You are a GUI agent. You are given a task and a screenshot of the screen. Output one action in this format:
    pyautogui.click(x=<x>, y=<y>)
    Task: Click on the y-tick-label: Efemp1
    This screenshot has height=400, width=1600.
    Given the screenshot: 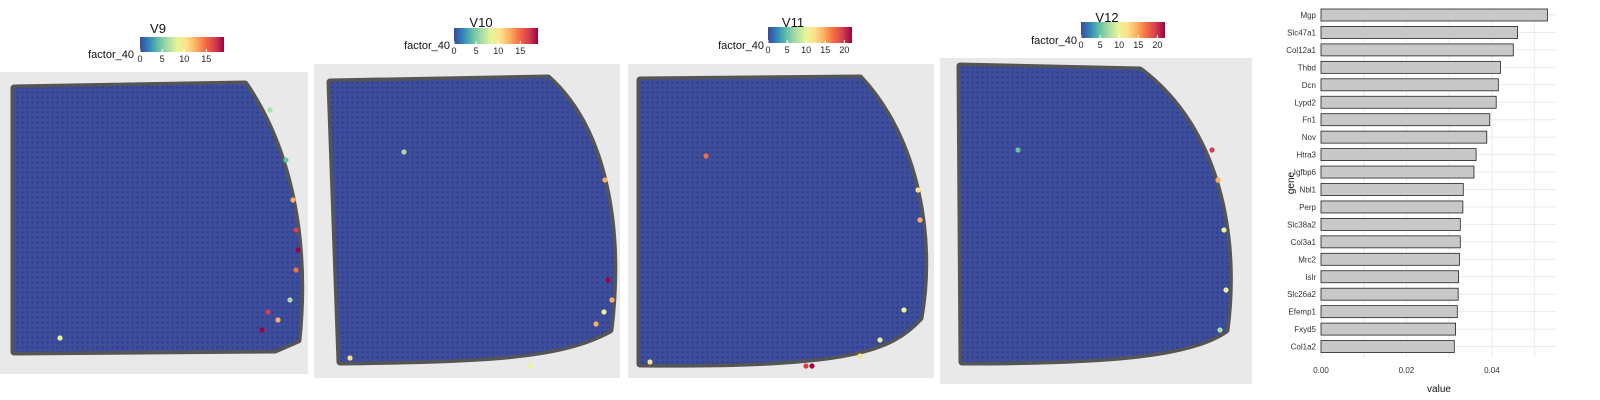 What is the action you would take?
    pyautogui.click(x=1302, y=312)
    